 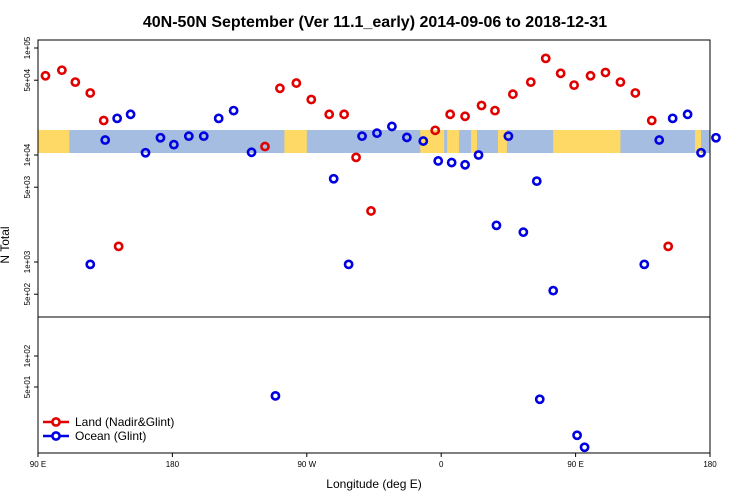 What do you see at coordinates (27, 47) in the screenshot?
I see `y-tick-label: 1e+05` at bounding box center [27, 47].